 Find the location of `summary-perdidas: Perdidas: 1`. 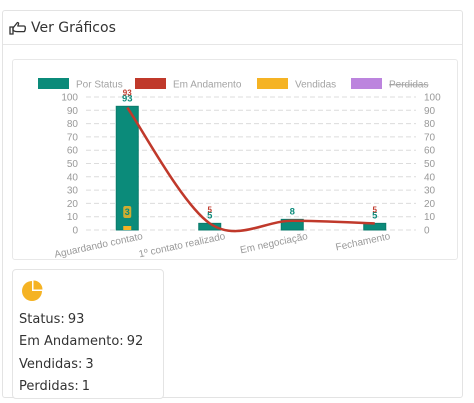

summary-perdidas: Perdidas: 1 is located at coordinates (54, 386).